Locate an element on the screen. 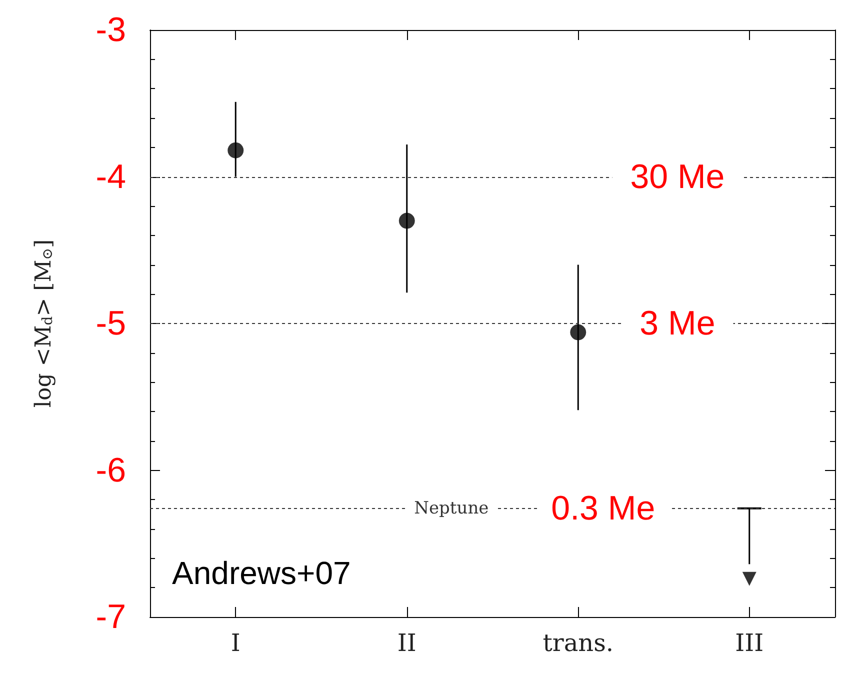 The width and height of the screenshot is (848, 691). y-tick-label: -6 is located at coordinates (111, 470).